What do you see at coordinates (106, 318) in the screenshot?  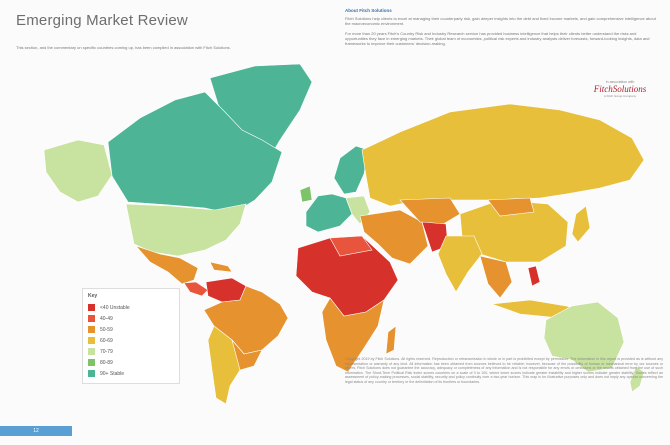 I see `legend-label: 40-49` at bounding box center [106, 318].